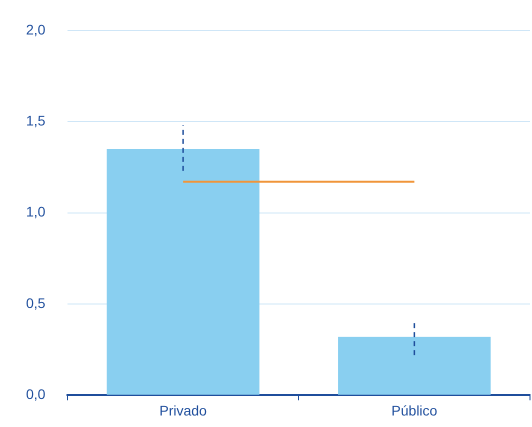 The height and width of the screenshot is (427, 532). What do you see at coordinates (36, 302) in the screenshot?
I see `y-tick-label: 0,5` at bounding box center [36, 302].